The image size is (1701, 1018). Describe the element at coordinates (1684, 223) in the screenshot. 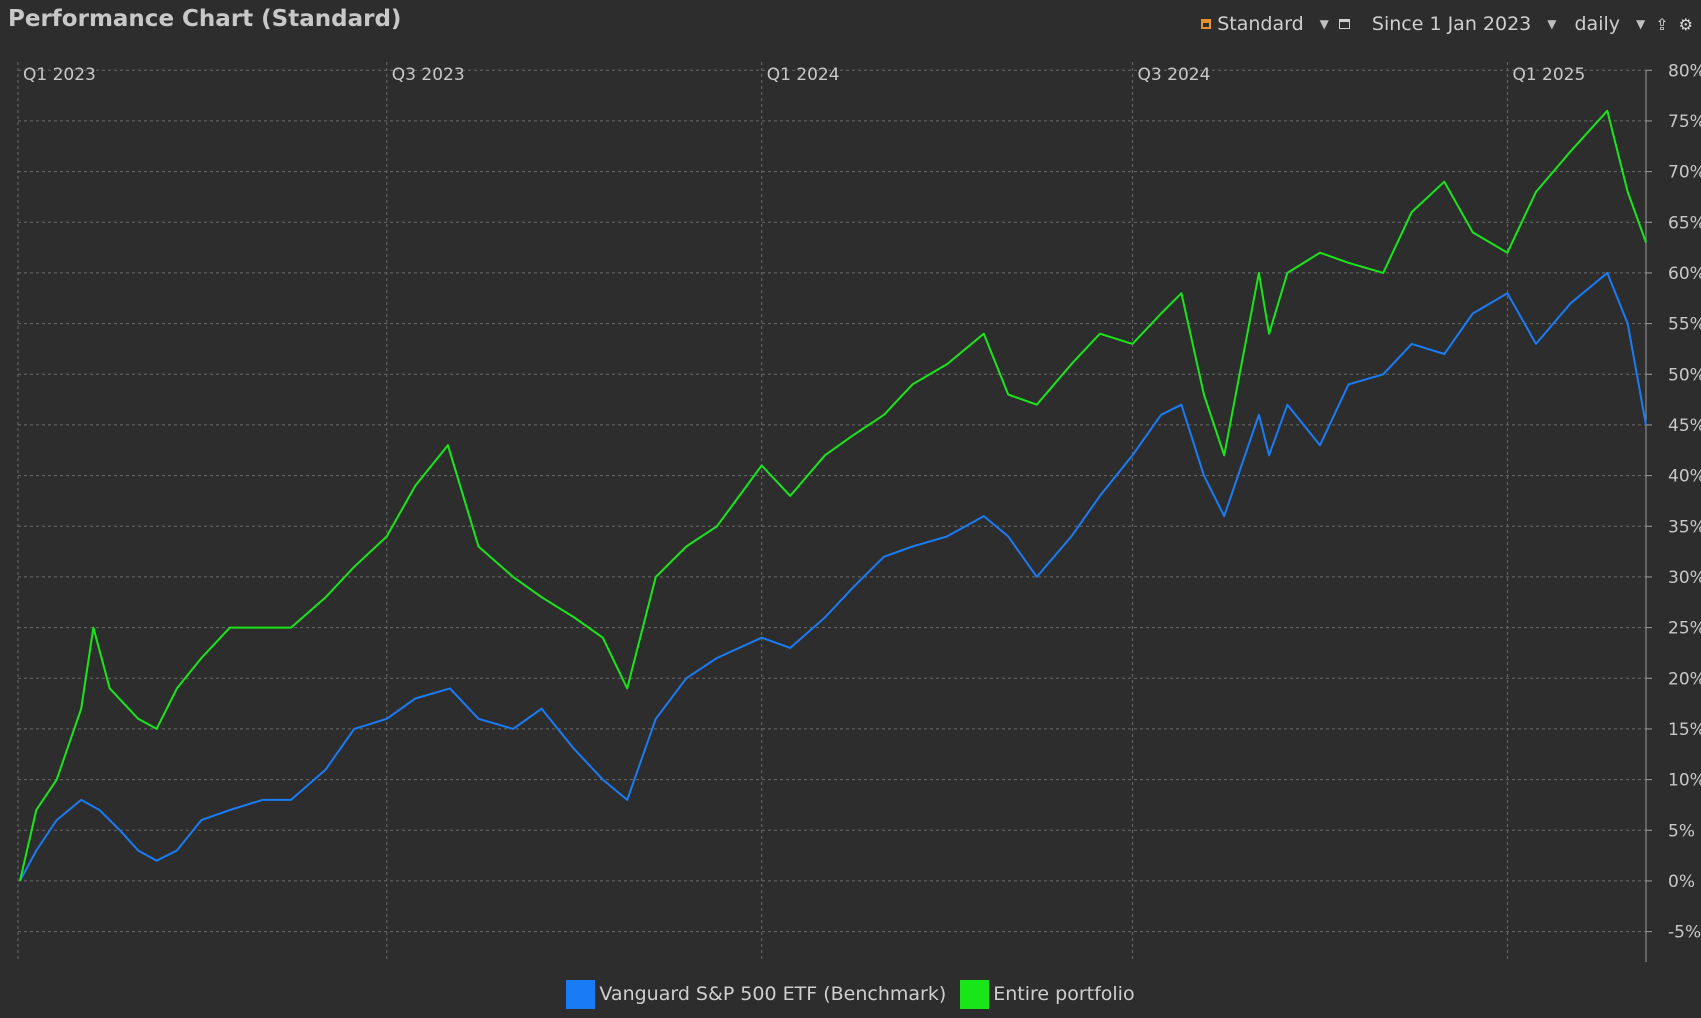

I see `y-tick-label: 65%` at that location.